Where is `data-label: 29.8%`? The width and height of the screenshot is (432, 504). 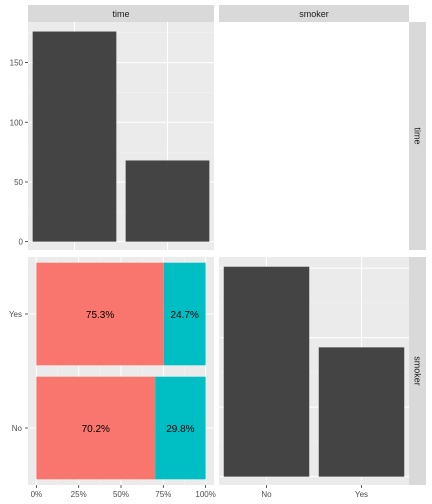 data-label: 29.8% is located at coordinates (180, 429).